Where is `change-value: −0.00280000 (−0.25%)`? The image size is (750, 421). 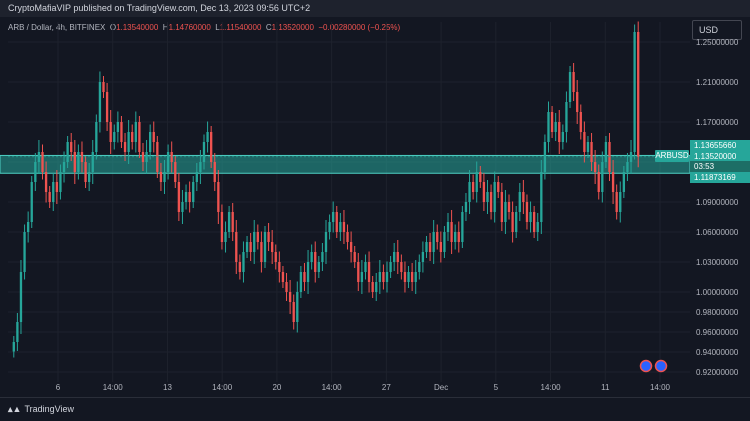
change-value: −0.00280000 (−0.25%) is located at coordinates (359, 27).